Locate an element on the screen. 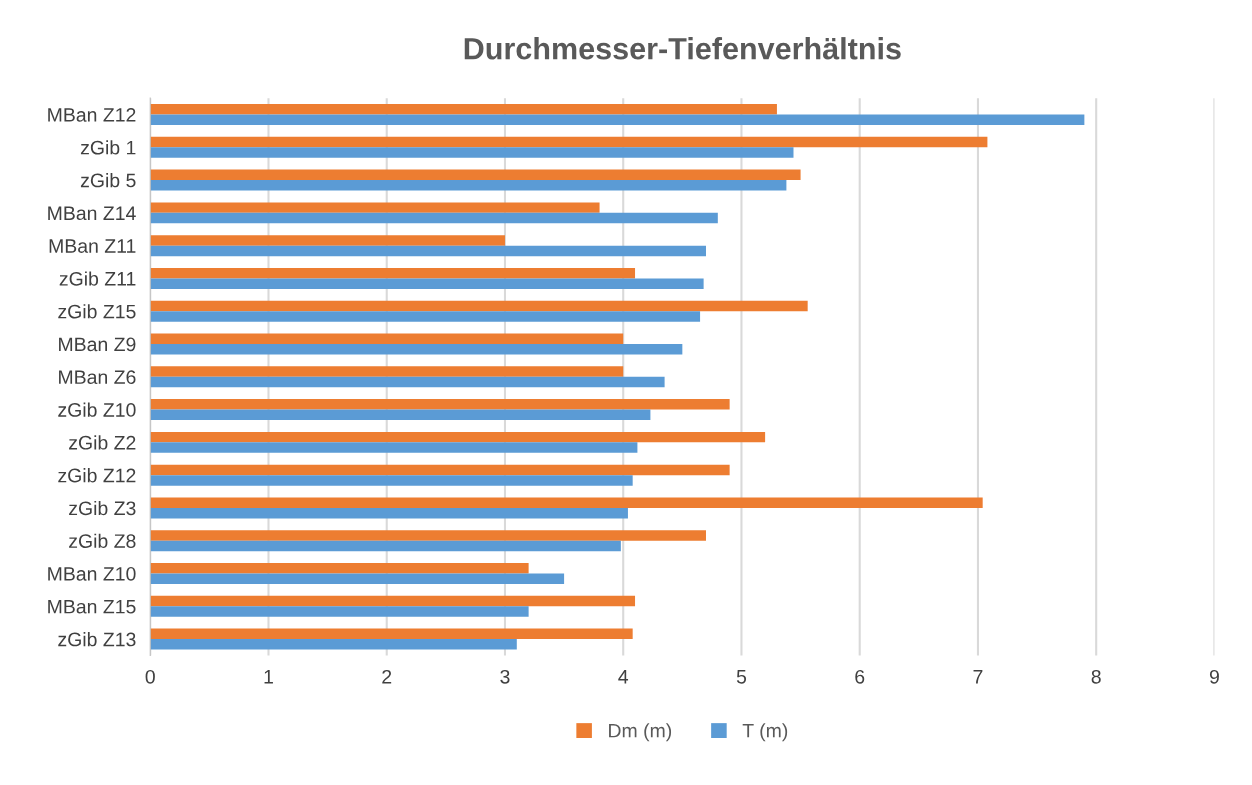 This screenshot has height=785, width=1252. x-tick-label: 1 is located at coordinates (268, 677).